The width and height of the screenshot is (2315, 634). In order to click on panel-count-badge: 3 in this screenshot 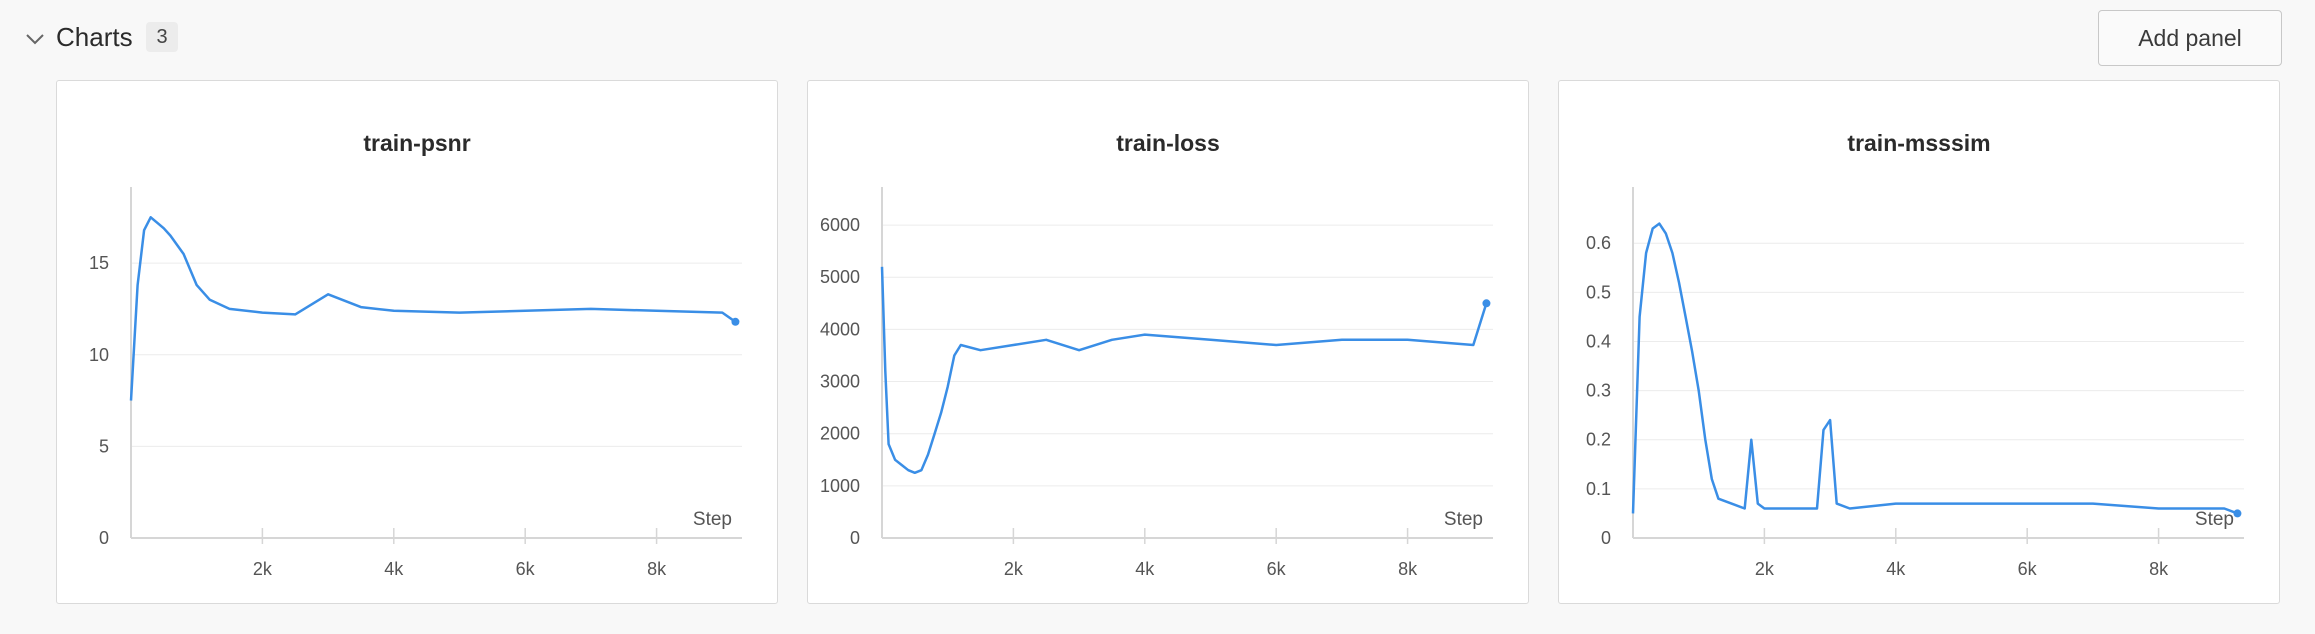, I will do `click(162, 37)`.